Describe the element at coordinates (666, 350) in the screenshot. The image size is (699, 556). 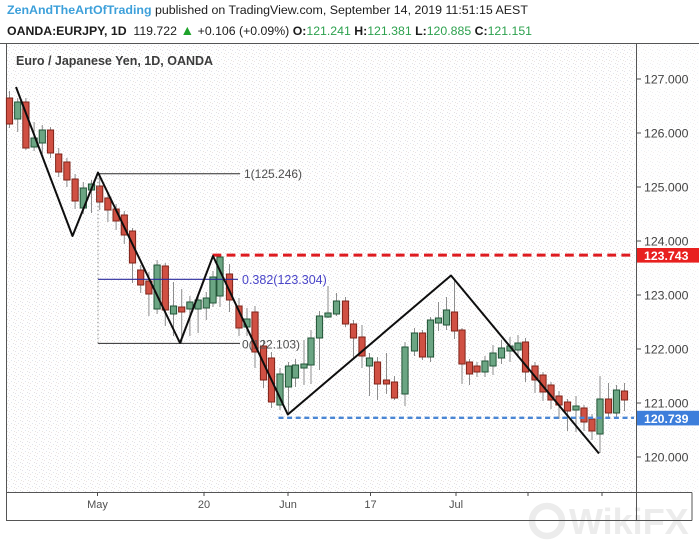
I see `svg-text: 122.000` at that location.